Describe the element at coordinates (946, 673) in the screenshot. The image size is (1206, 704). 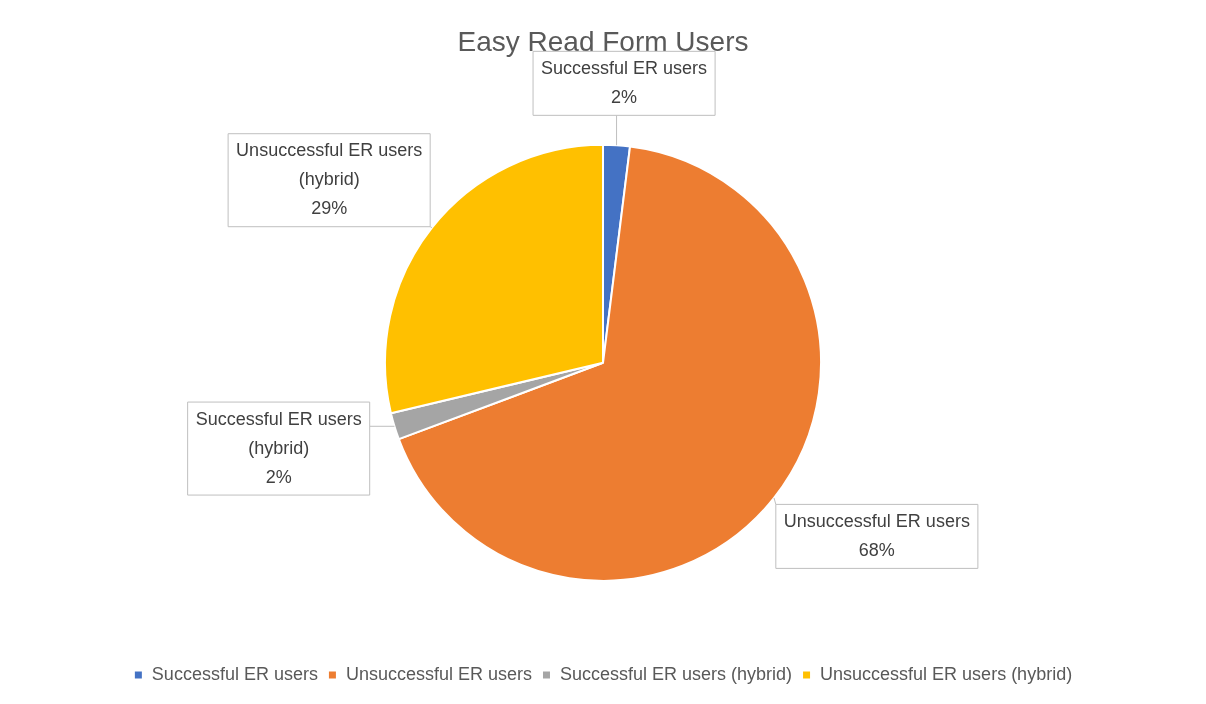
I see `legend-label: Unsuccessful ER users (hybrid)` at that location.